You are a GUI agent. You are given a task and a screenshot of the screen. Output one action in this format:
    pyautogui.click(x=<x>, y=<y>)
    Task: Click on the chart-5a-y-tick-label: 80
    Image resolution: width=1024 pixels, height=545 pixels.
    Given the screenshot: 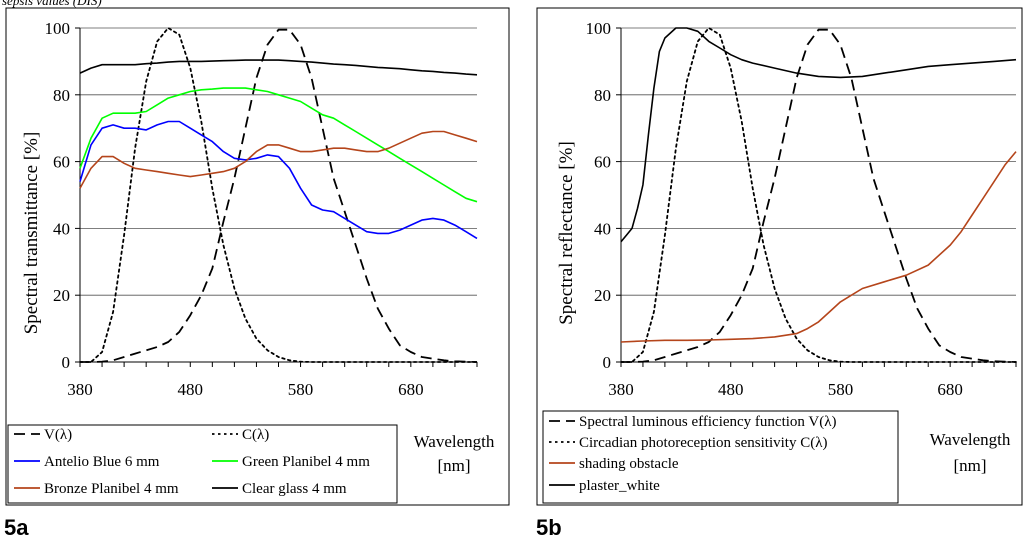 What is the action you would take?
    pyautogui.click(x=61, y=95)
    